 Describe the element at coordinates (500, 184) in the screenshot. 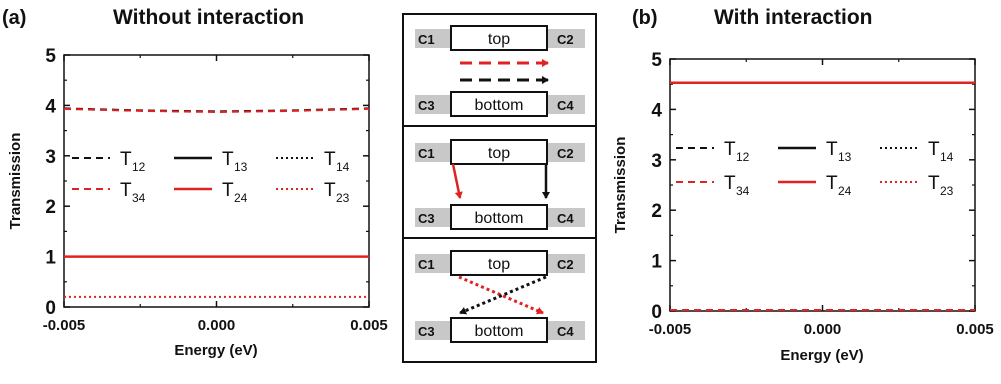

I see `diagram-box-2: C1 C2 top C3 C4 bottom` at that location.